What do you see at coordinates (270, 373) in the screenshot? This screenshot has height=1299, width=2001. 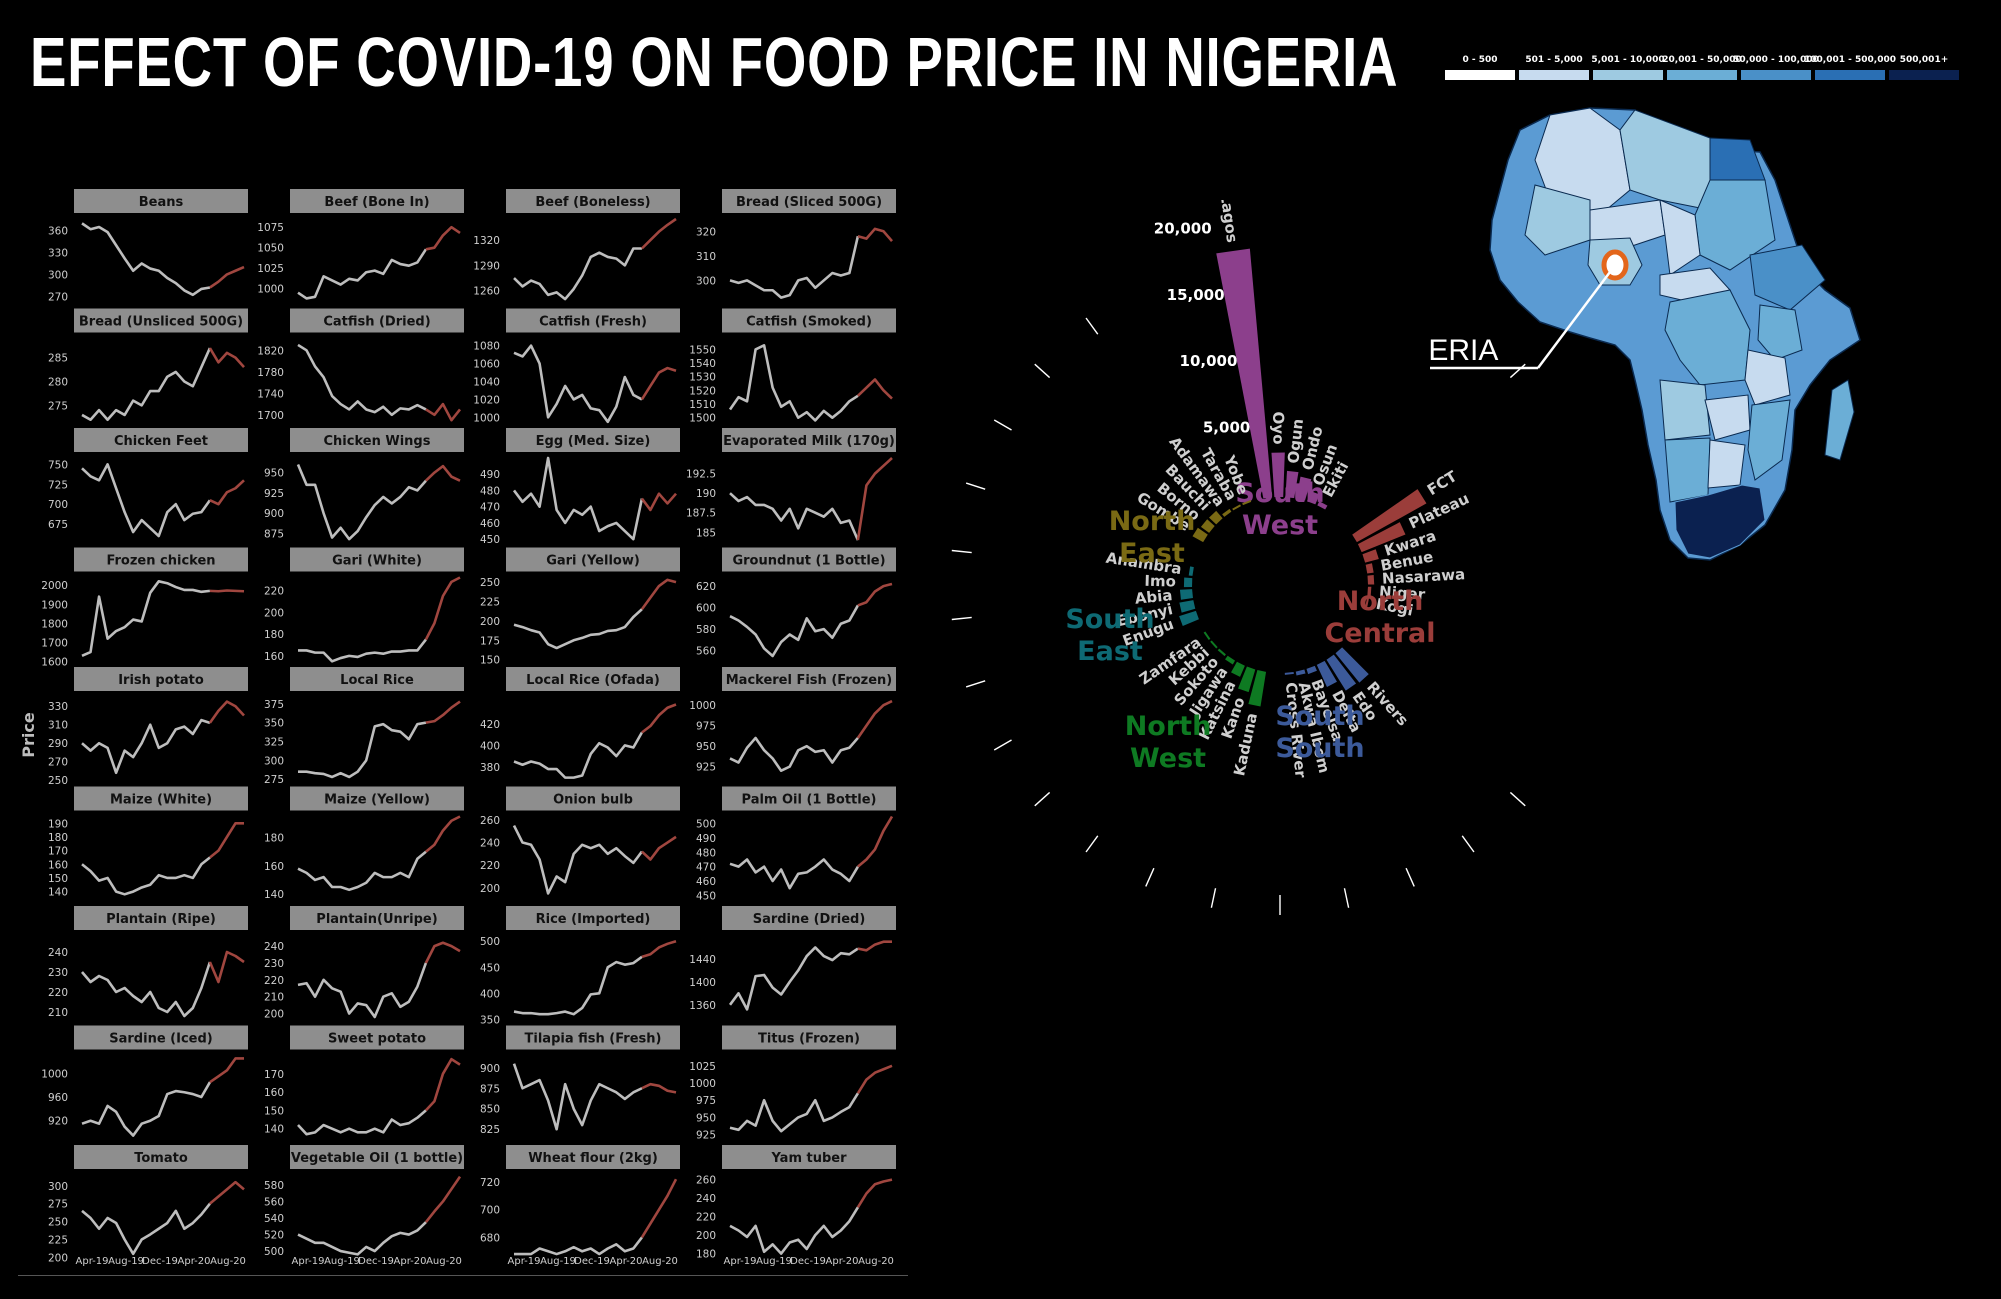 I see `y-tick-label: 1780` at bounding box center [270, 373].